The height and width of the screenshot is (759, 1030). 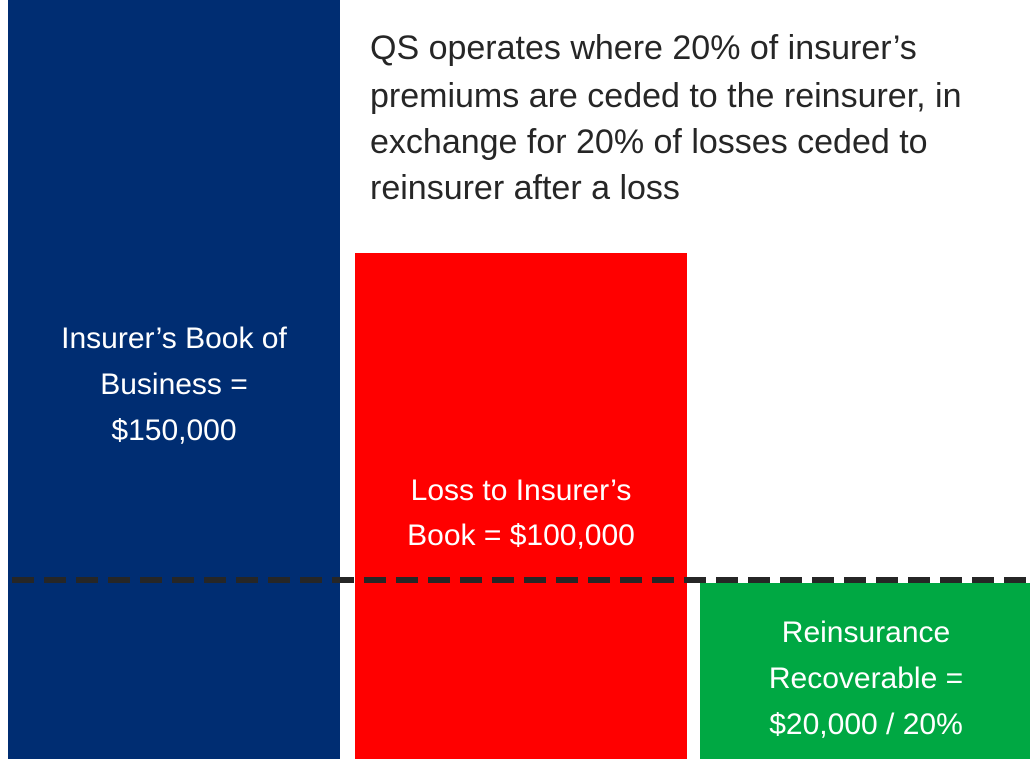 What do you see at coordinates (525, 188) in the screenshot?
I see `note-line: reinsurer after a loss` at bounding box center [525, 188].